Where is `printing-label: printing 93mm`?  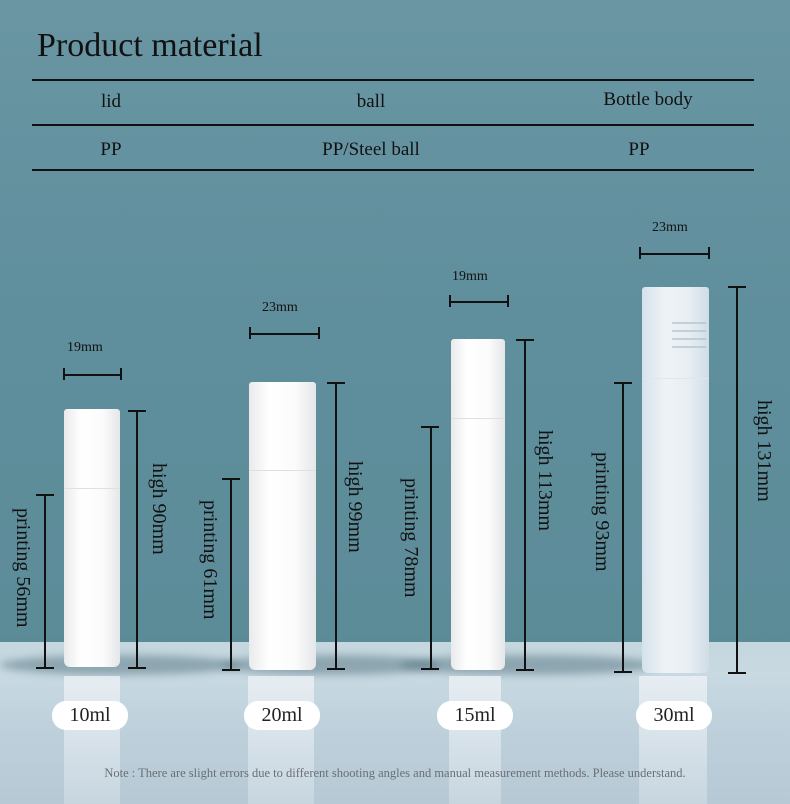
printing-label: printing 93mm is located at coordinates (602, 512).